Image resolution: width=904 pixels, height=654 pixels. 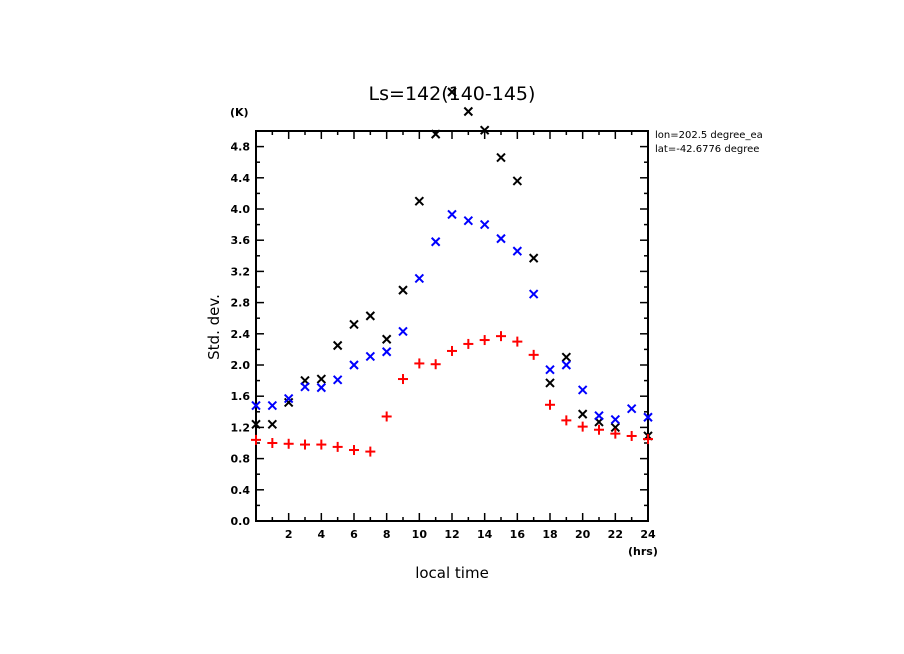 I want to click on x-tick-label: 18, so click(x=549, y=534).